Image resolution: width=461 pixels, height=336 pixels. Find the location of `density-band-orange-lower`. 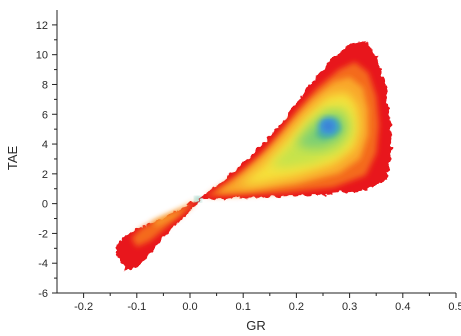

density-band-orange-lower is located at coordinates (164, 223).